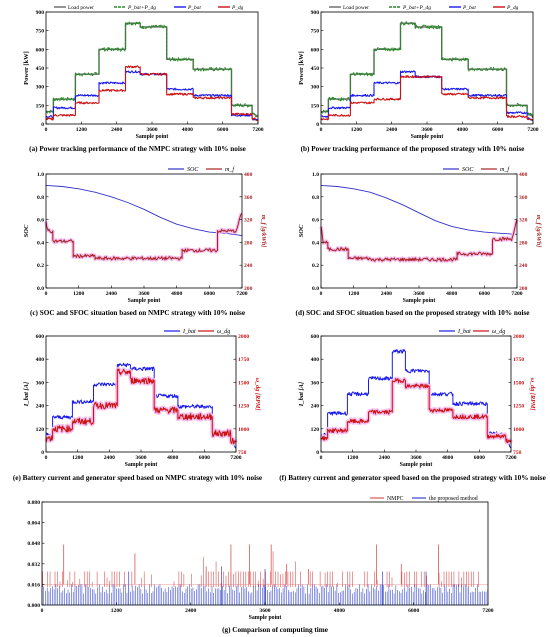 Image resolution: width=550 pixels, height=637 pixels. Describe the element at coordinates (464, 332) in the screenshot. I see `legend-label-ibat: I_bat` at that location.